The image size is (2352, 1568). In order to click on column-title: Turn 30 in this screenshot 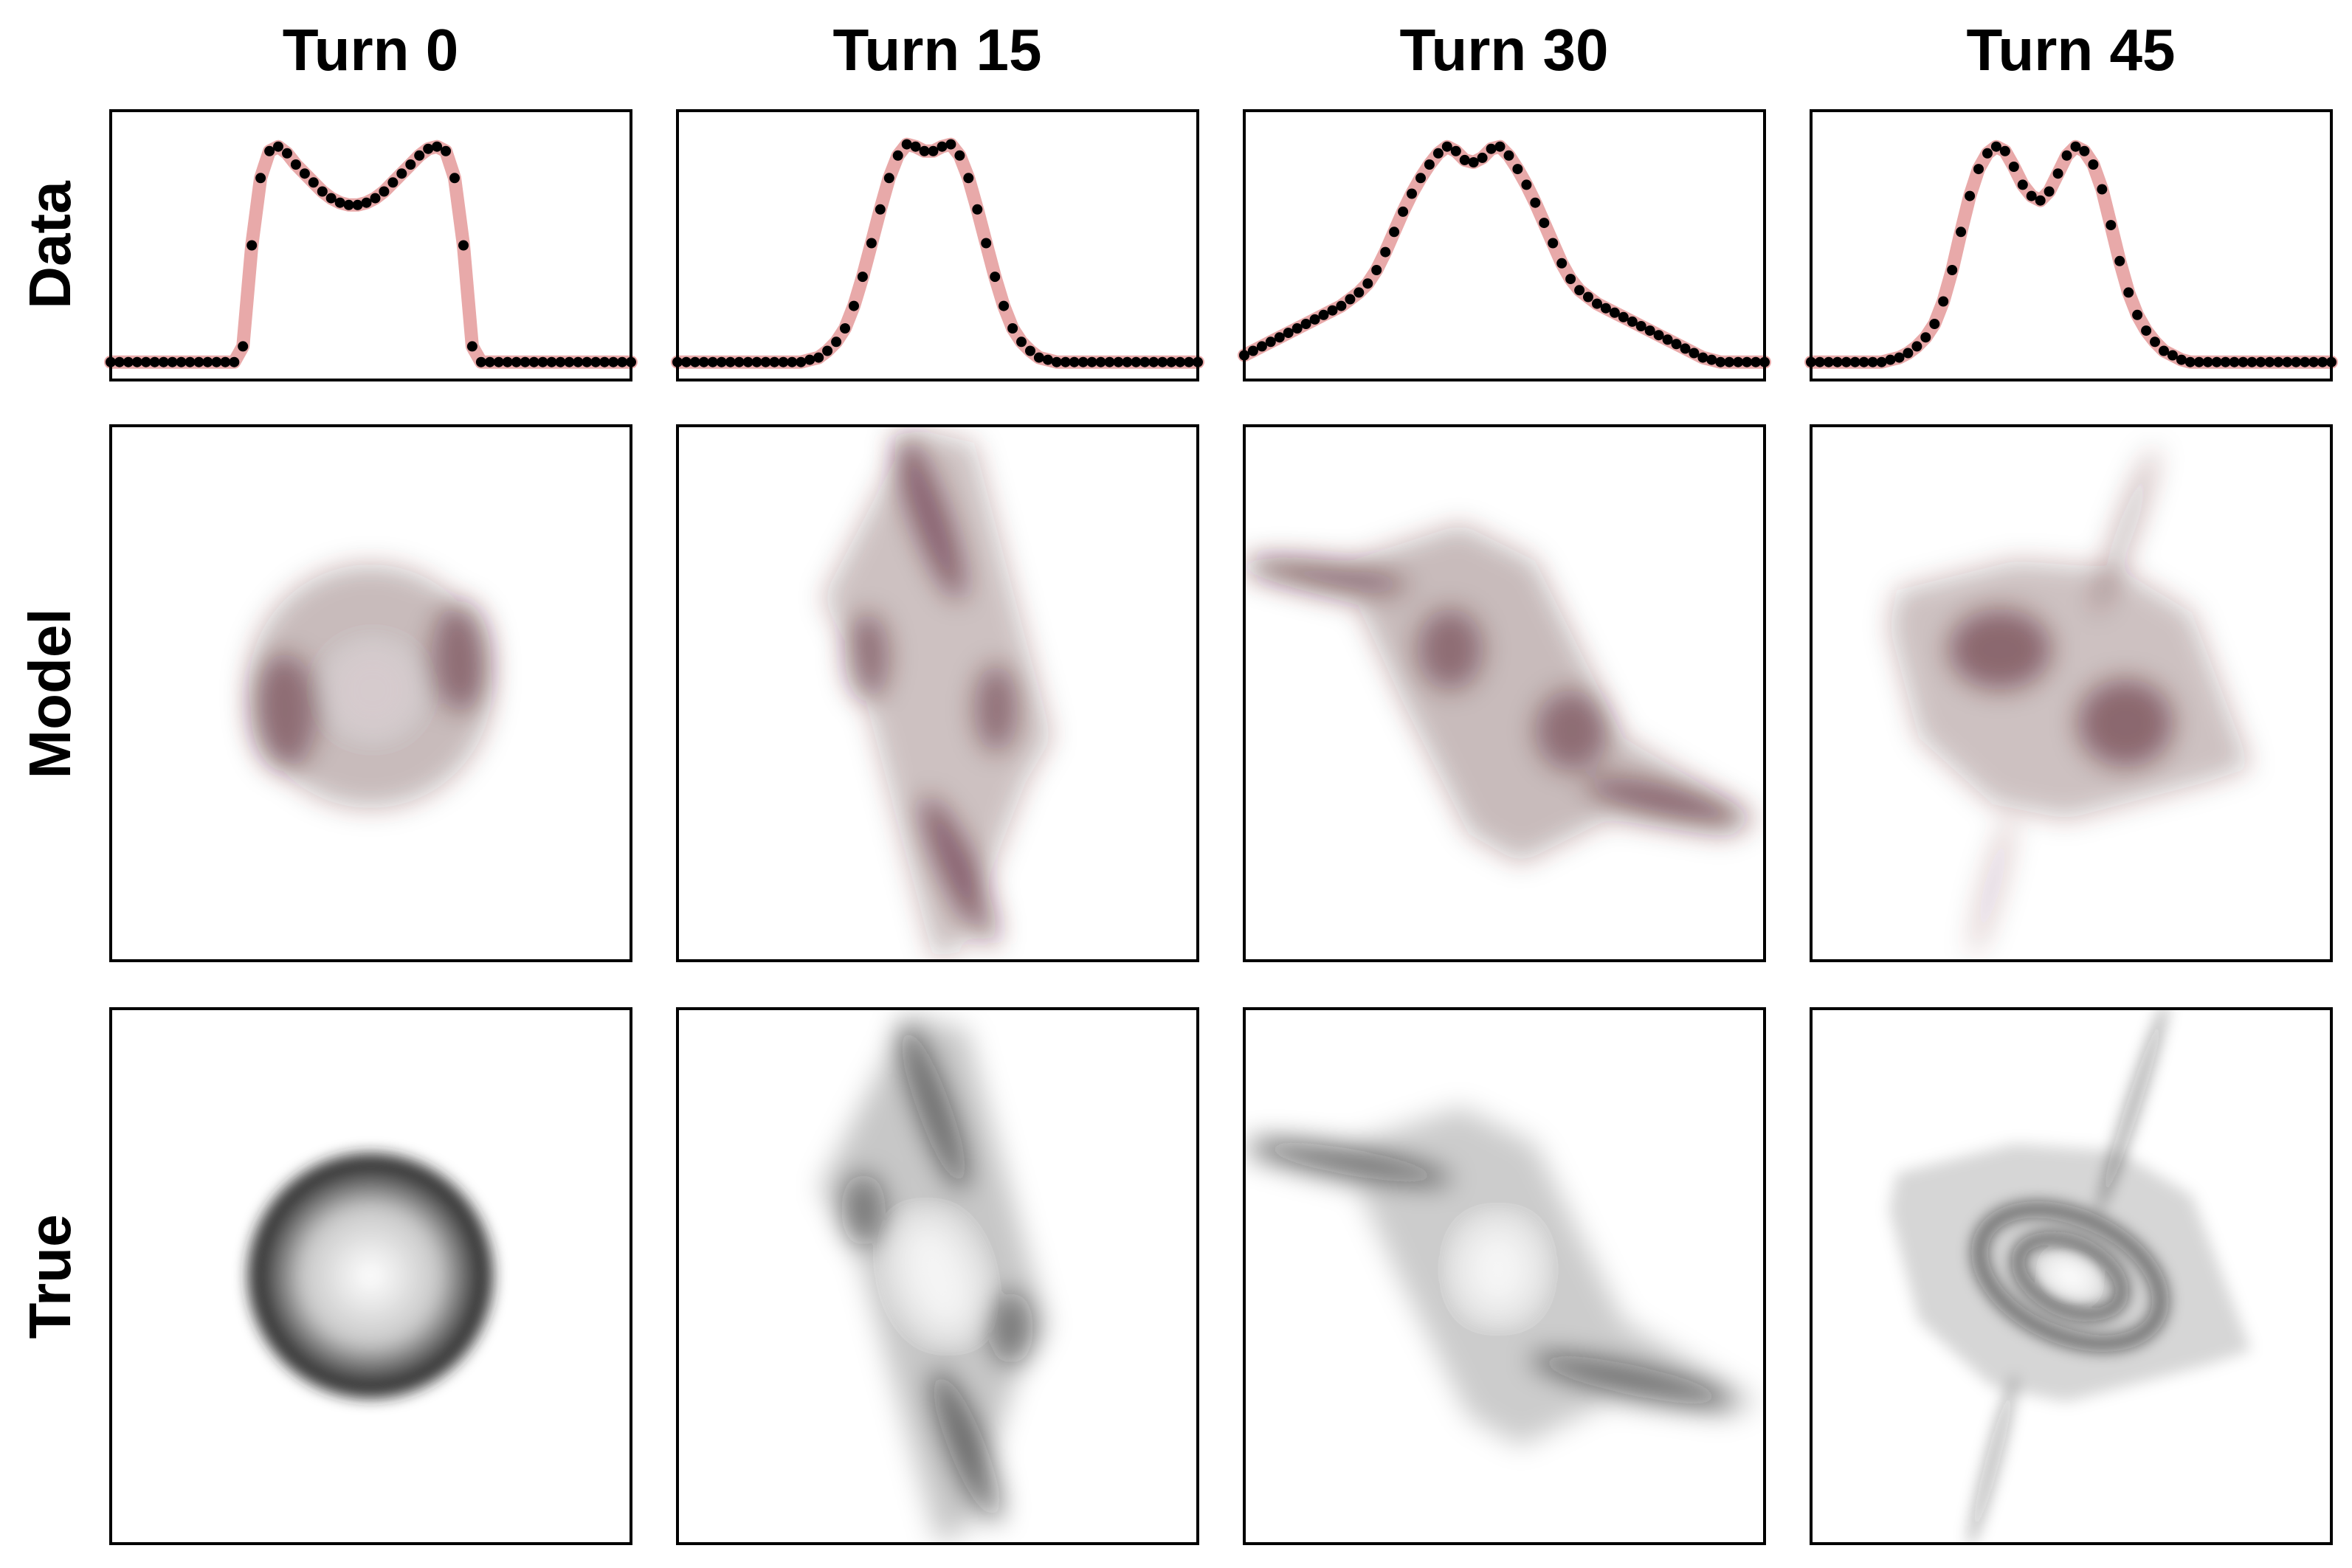, I will do `click(1504, 50)`.